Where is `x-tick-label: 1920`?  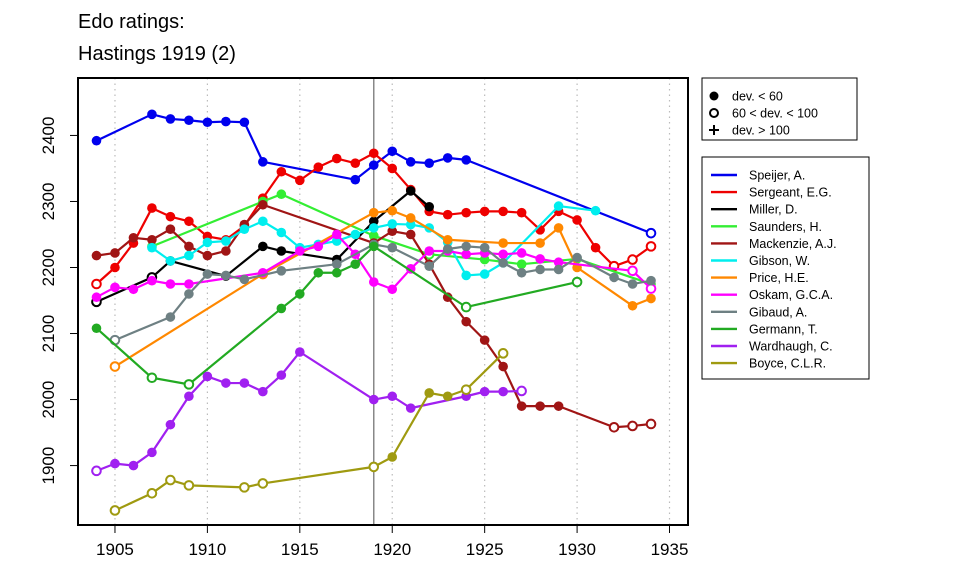 x-tick-label: 1920 is located at coordinates (392, 549).